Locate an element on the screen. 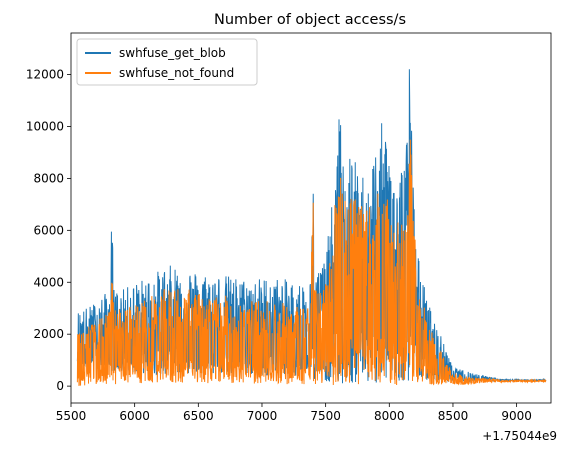  chart-title: Number of object access/s is located at coordinates (310, 20).